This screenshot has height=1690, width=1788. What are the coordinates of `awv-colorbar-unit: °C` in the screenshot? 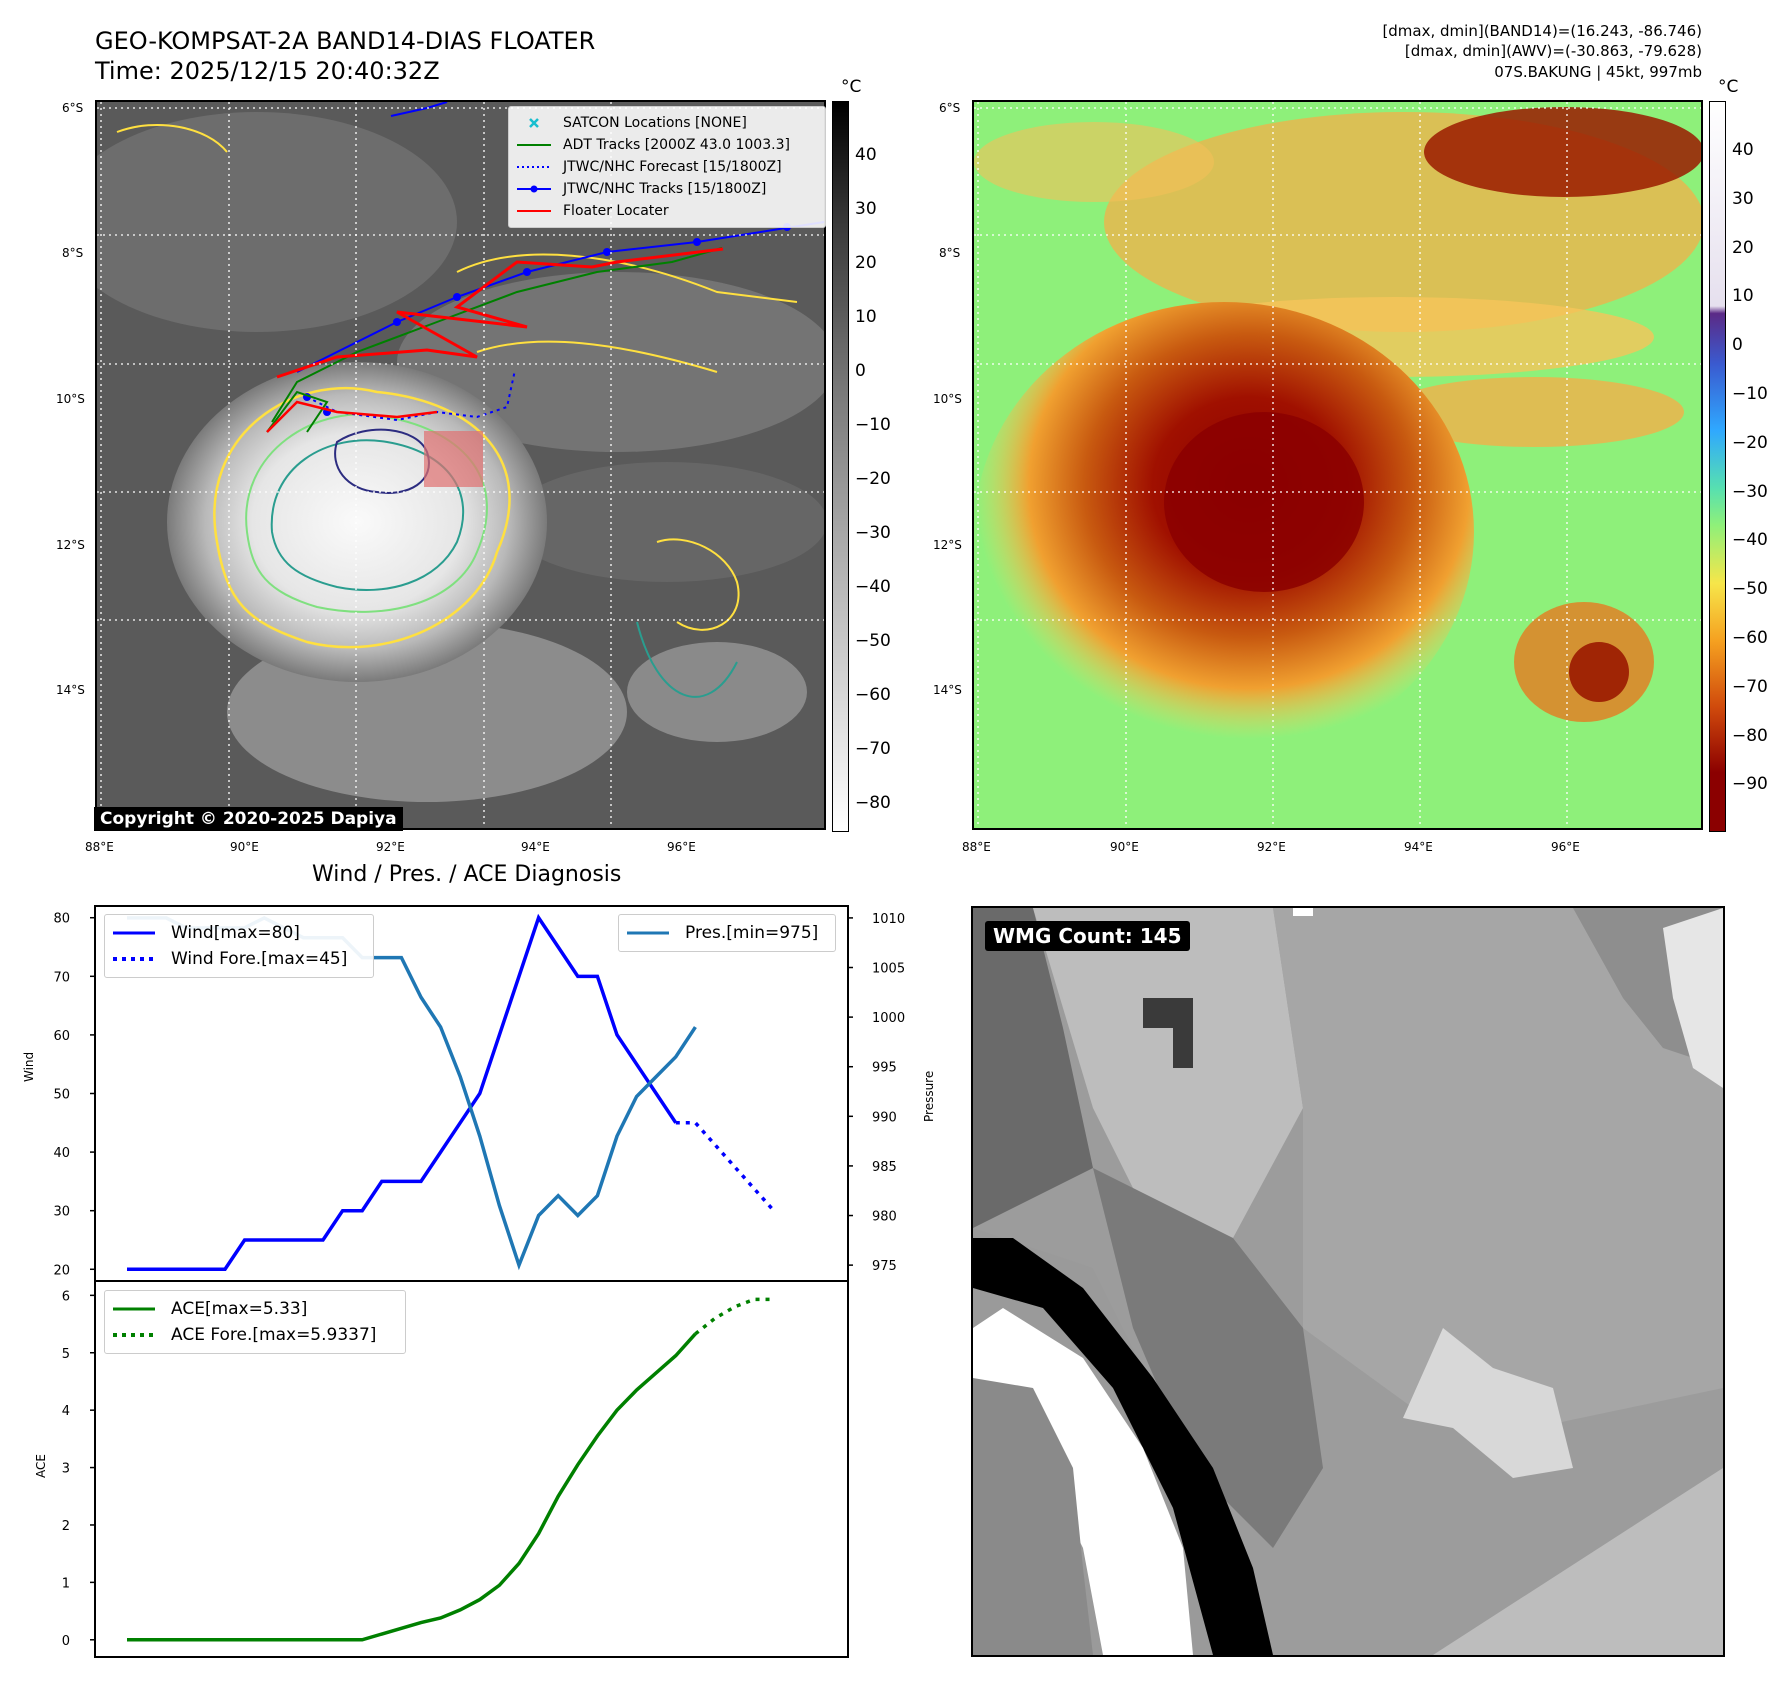 It's located at (1728, 87).